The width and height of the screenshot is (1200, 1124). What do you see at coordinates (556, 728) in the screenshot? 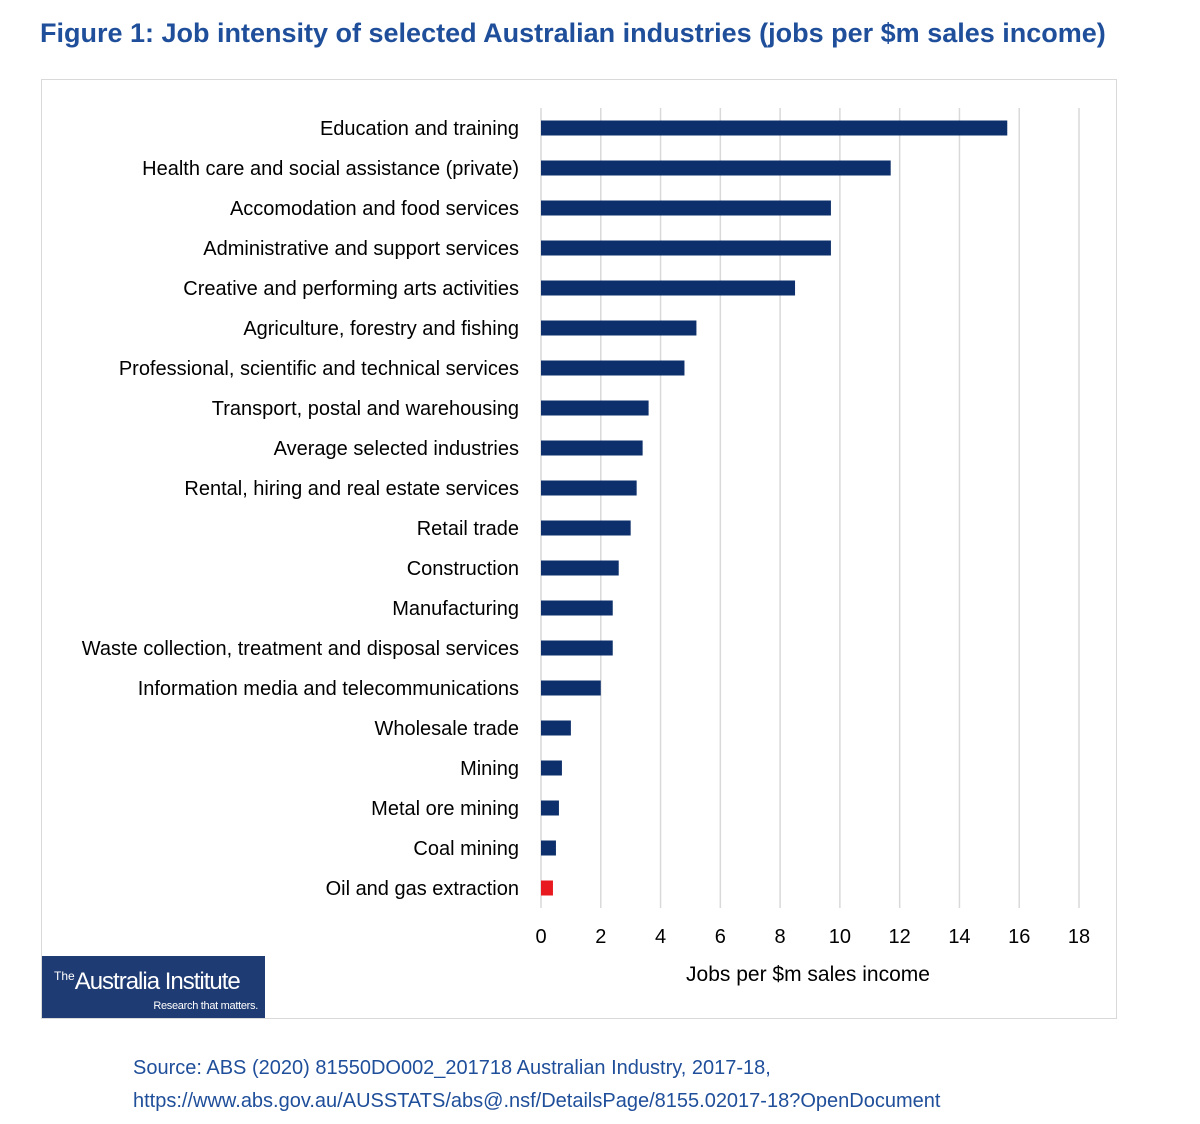
I see `bar-wholesale-trade` at bounding box center [556, 728].